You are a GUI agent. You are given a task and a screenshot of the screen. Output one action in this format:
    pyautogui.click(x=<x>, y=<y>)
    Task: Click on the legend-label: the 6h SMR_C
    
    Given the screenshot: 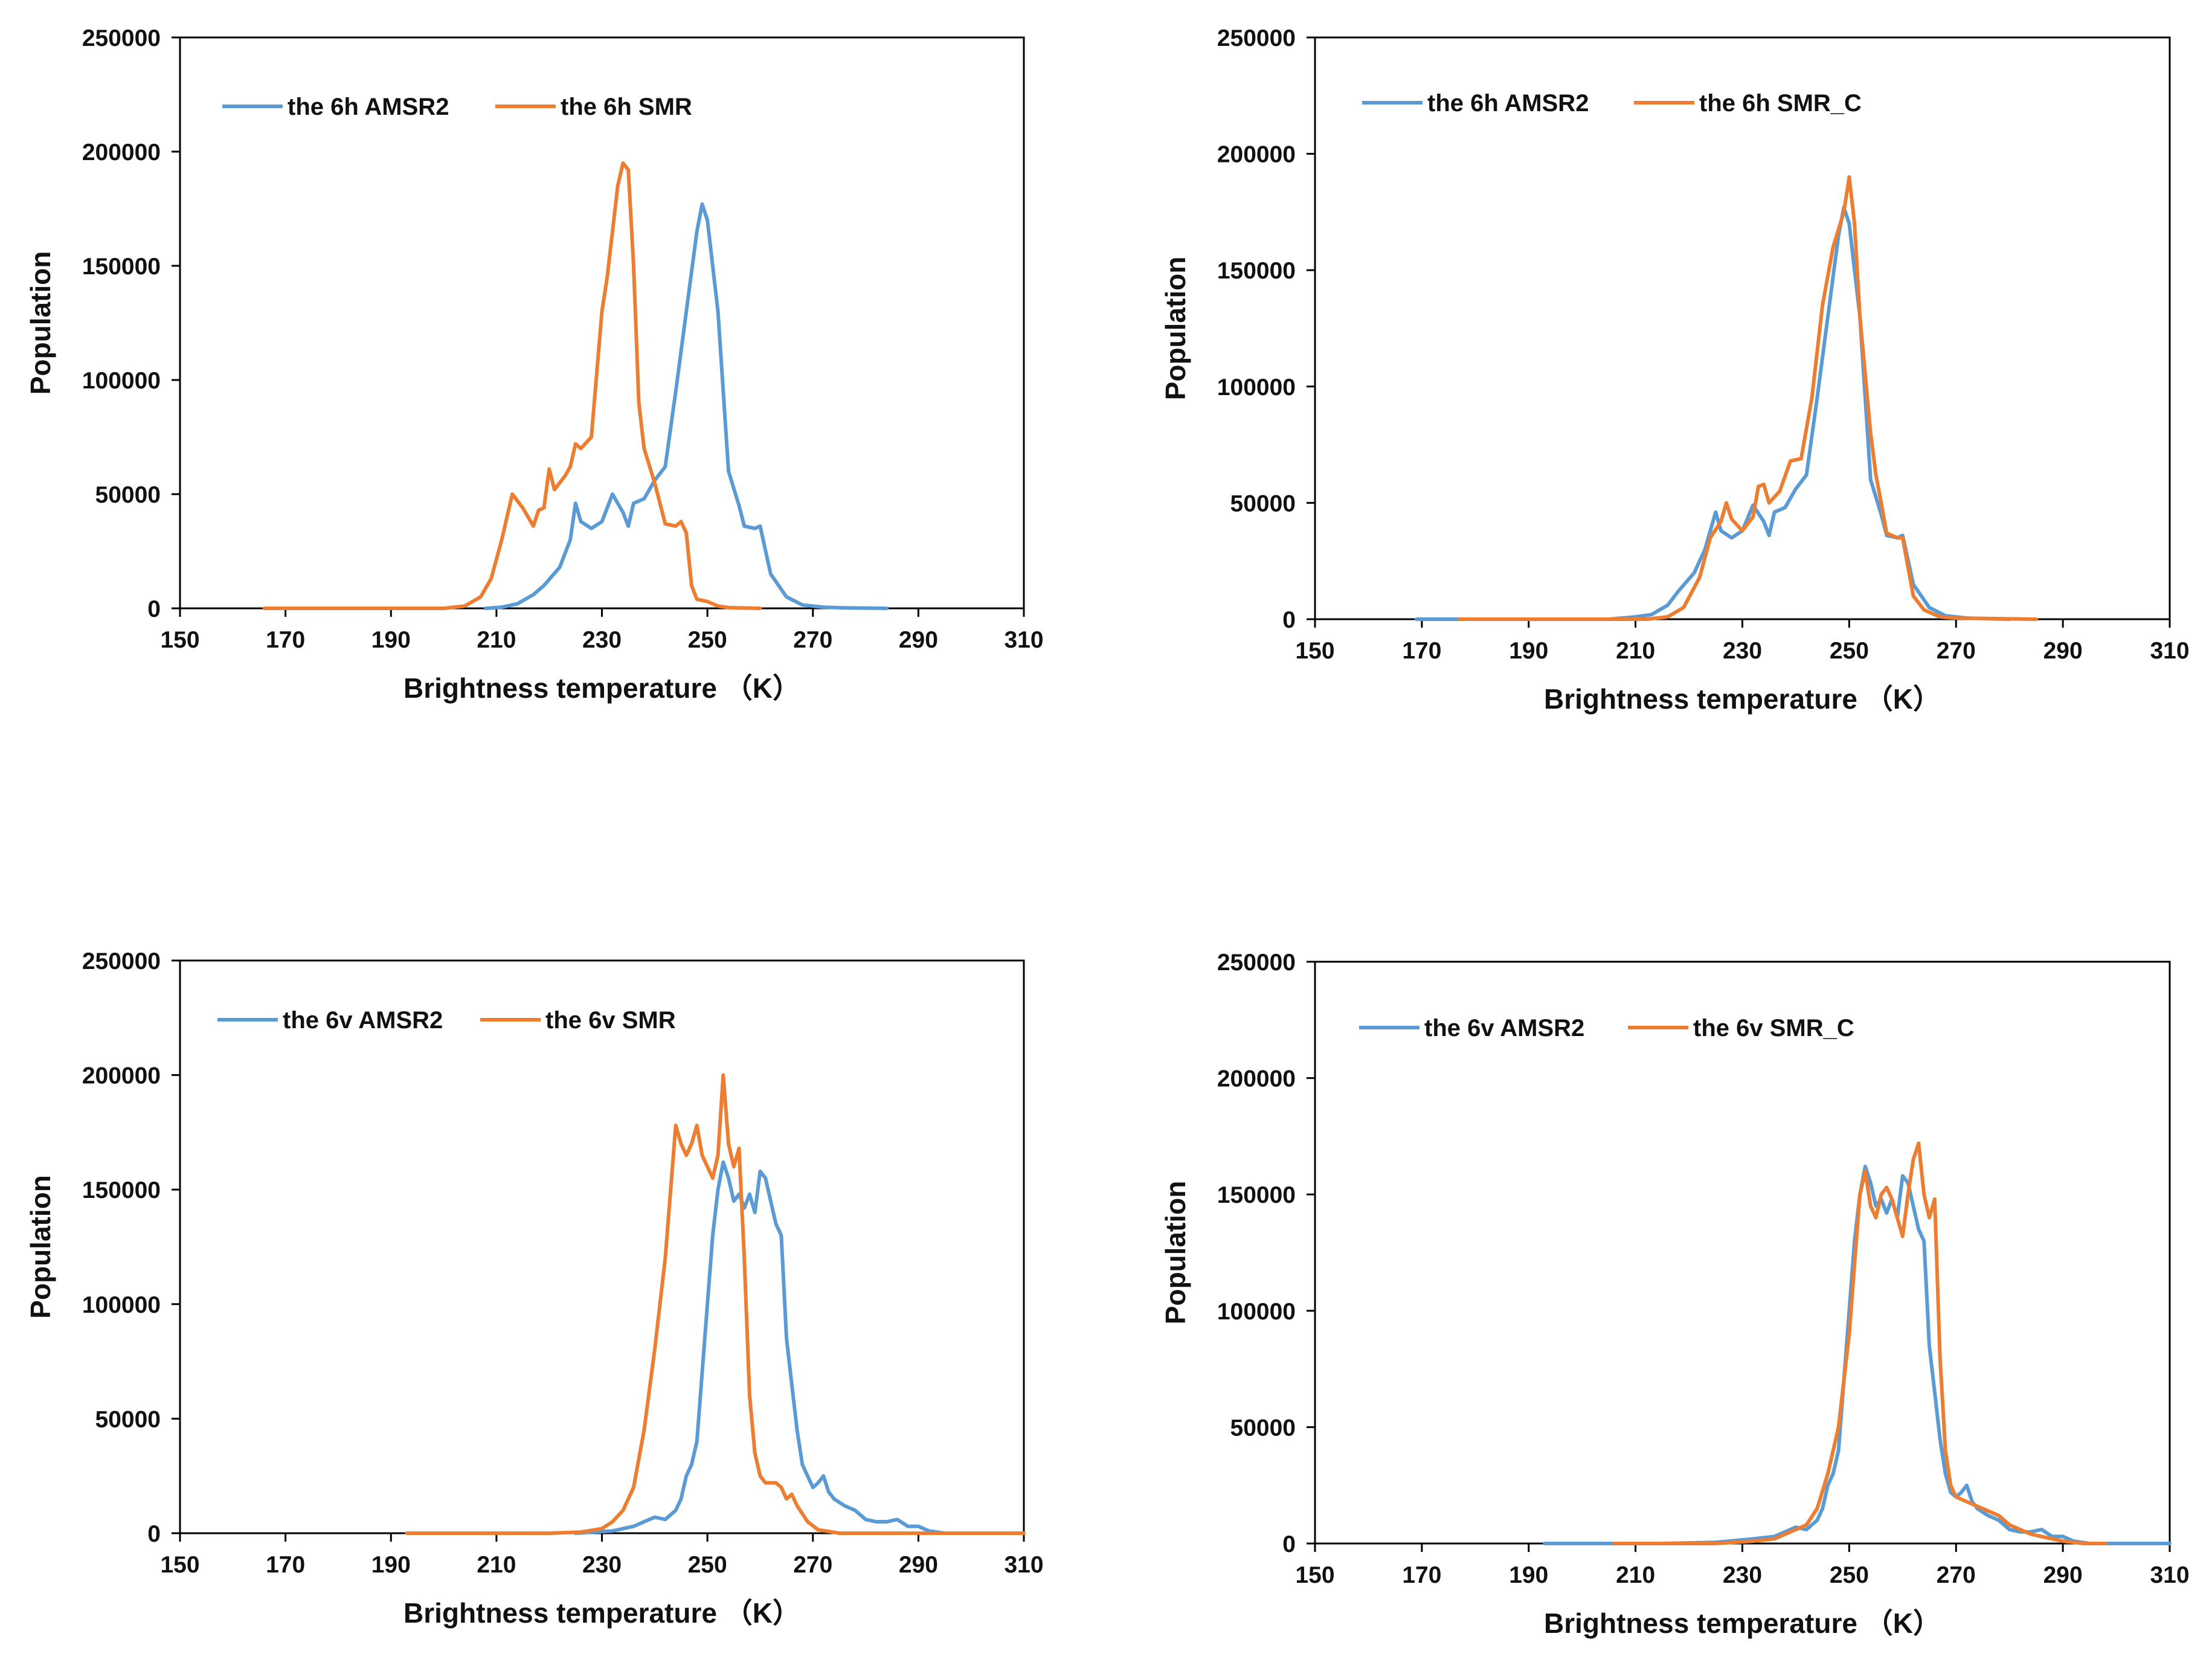 What is the action you would take?
    pyautogui.click(x=1780, y=103)
    